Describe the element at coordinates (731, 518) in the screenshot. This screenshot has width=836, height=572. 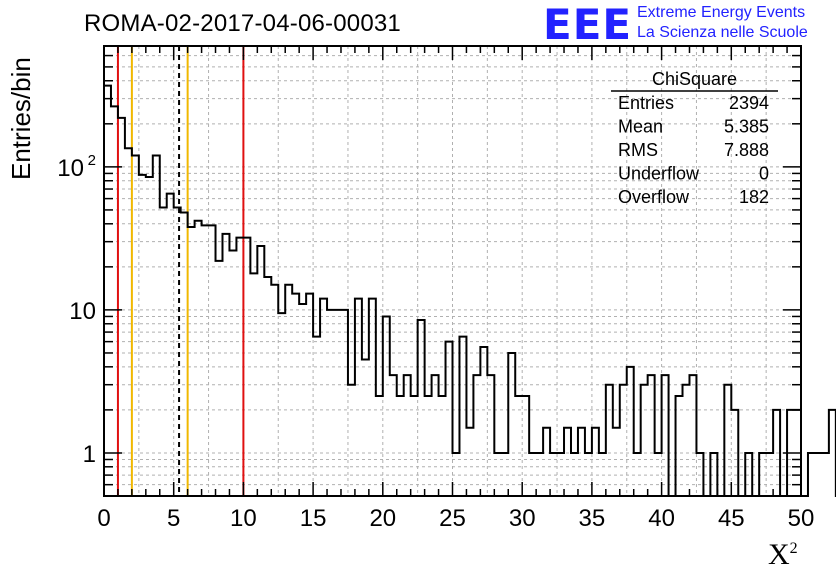
I see `x-tick-label: 45` at that location.